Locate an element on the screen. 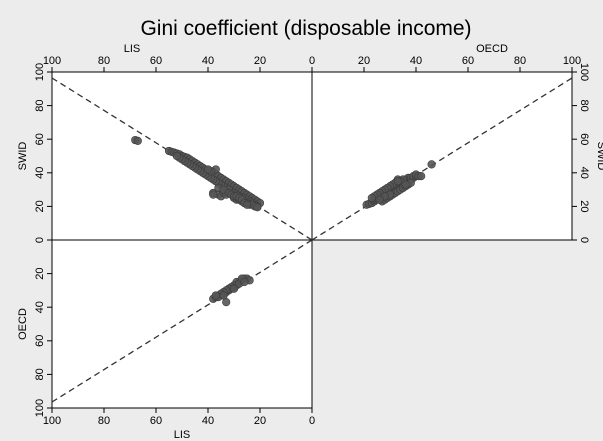 The width and height of the screenshot is (603, 441). tick-label-right-swid: 20 is located at coordinates (584, 206).